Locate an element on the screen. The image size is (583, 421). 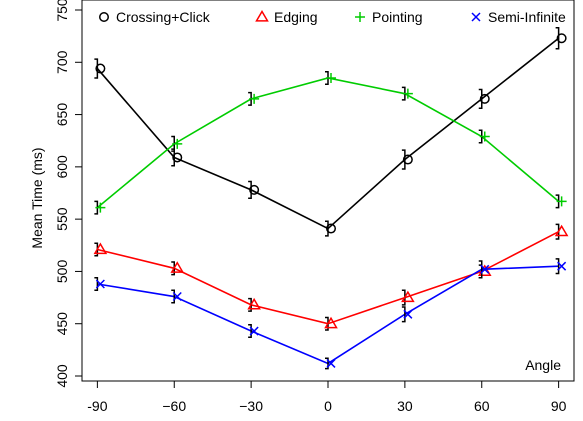
legend-item: Semi-Infinite is located at coordinates (518, 17).